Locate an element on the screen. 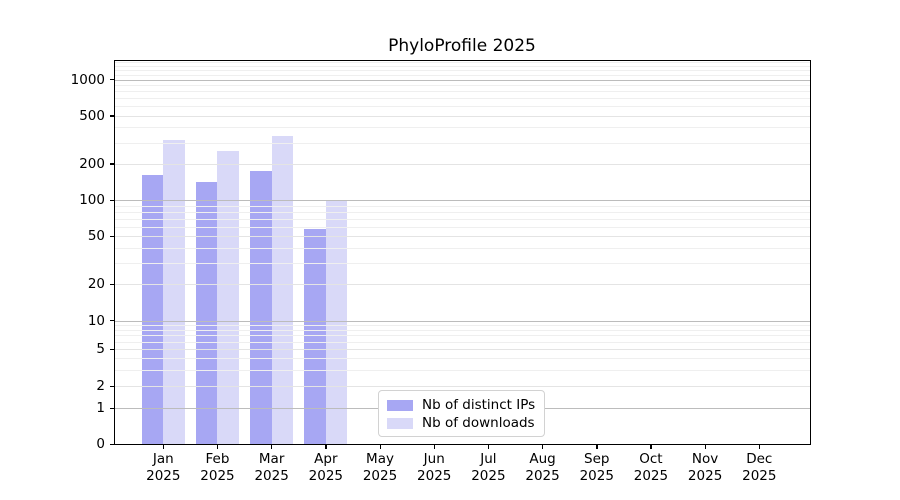 This screenshot has width=900, height=500. y-tick-label-200: 200 is located at coordinates (92, 163).